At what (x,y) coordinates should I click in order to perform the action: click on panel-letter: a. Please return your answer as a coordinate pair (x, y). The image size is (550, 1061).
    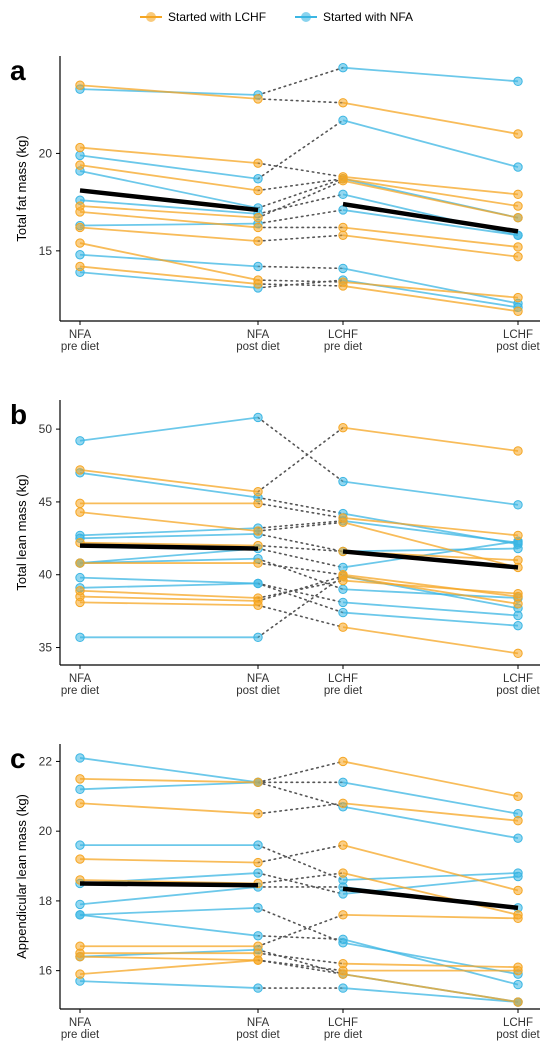
    Looking at the image, I should click on (18, 70).